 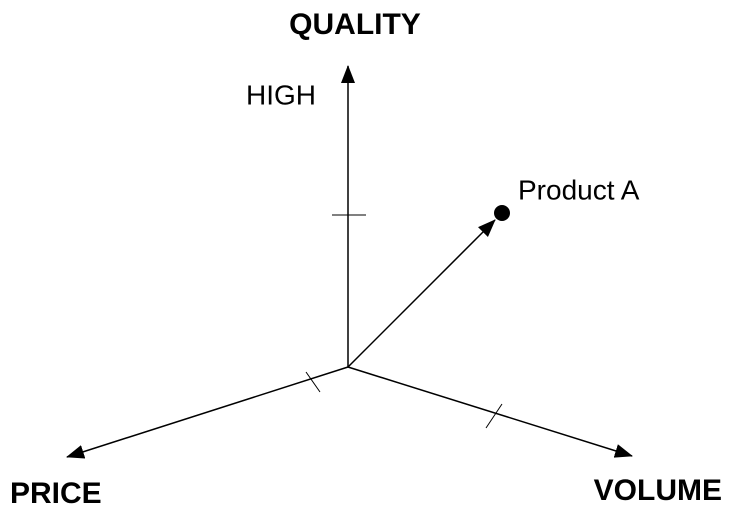 I want to click on volume-label: VOLUME, so click(x=658, y=490).